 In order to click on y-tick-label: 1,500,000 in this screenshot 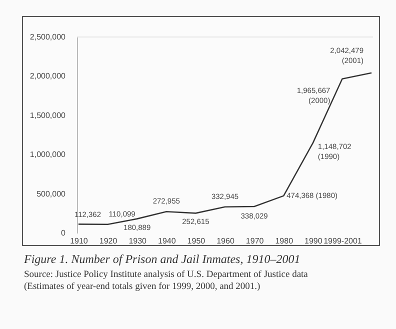, I will do `click(48, 115)`.